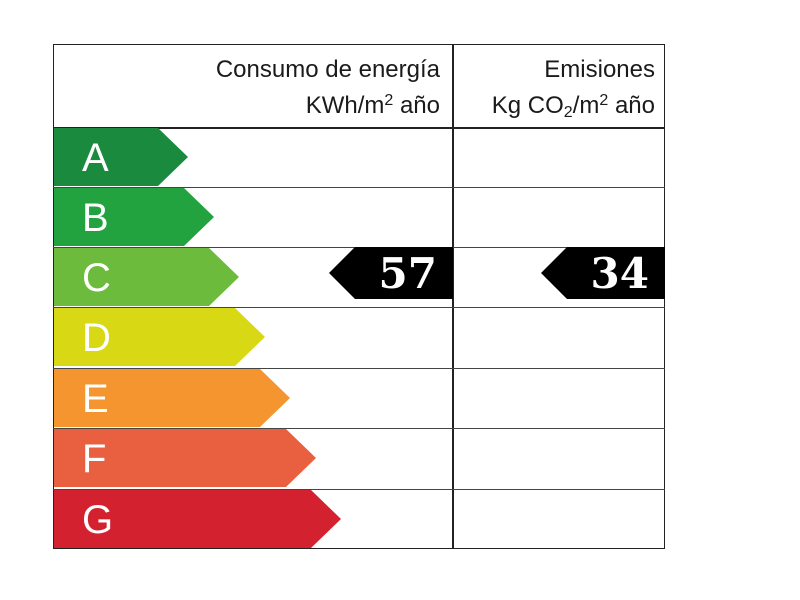 This screenshot has height=600, width=800. What do you see at coordinates (359, 128) in the screenshot?
I see `header-divider` at bounding box center [359, 128].